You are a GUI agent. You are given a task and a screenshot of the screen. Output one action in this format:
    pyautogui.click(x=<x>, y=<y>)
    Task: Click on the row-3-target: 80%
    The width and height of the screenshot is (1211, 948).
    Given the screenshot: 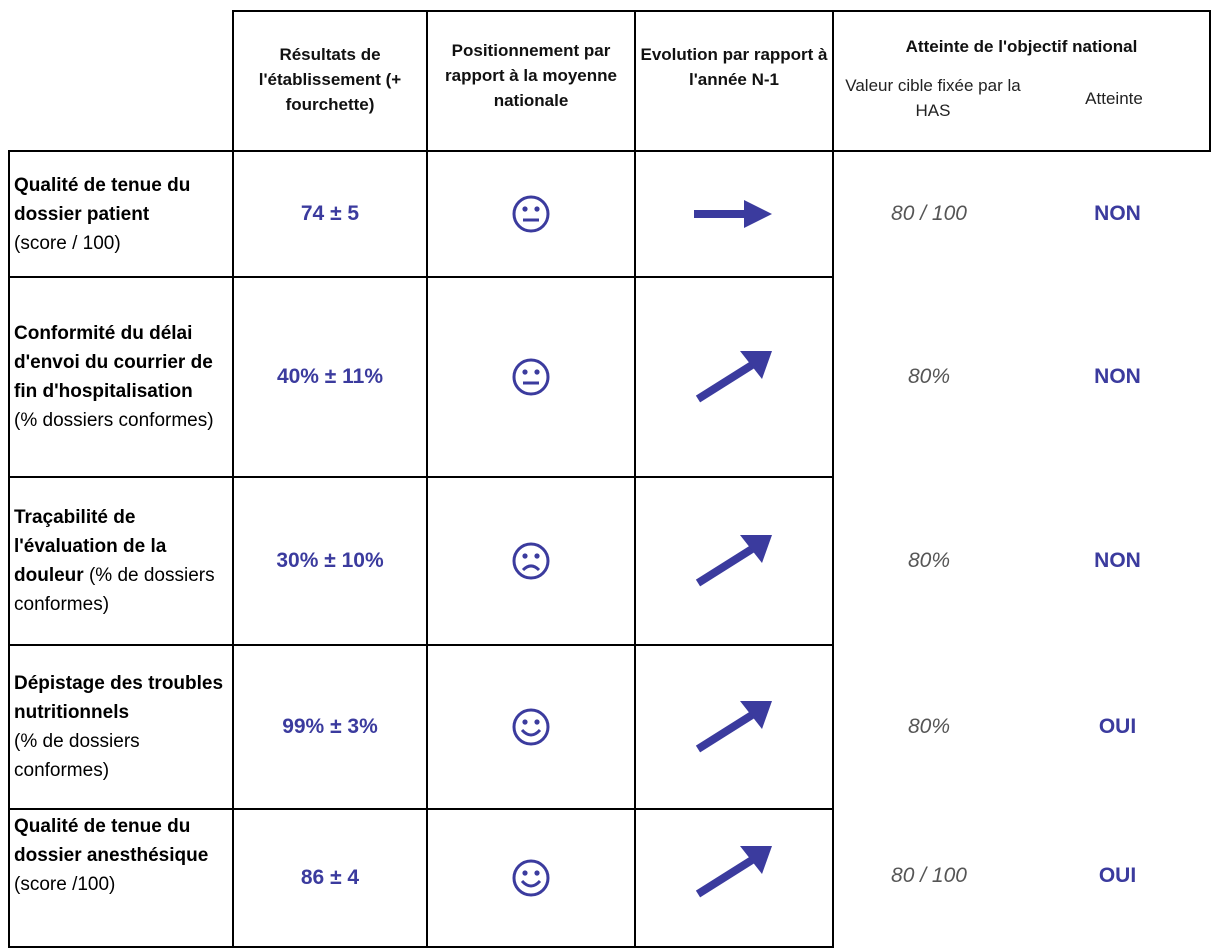 What is the action you would take?
    pyautogui.click(x=929, y=561)
    